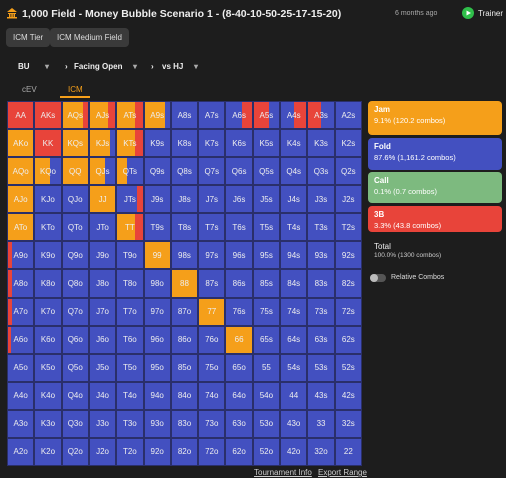 This screenshot has width=506, height=478. What do you see at coordinates (130, 227) in the screenshot?
I see `hand-cell: TT` at bounding box center [130, 227].